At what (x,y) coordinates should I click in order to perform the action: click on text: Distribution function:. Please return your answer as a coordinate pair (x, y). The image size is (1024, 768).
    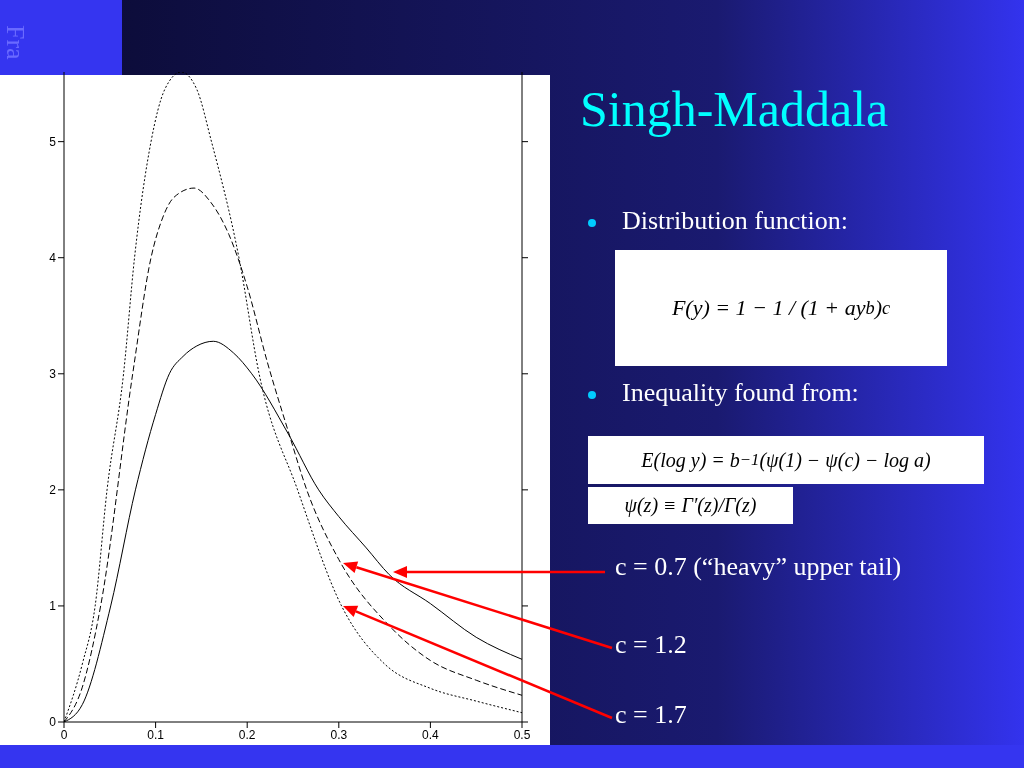
    Looking at the image, I should click on (735, 220).